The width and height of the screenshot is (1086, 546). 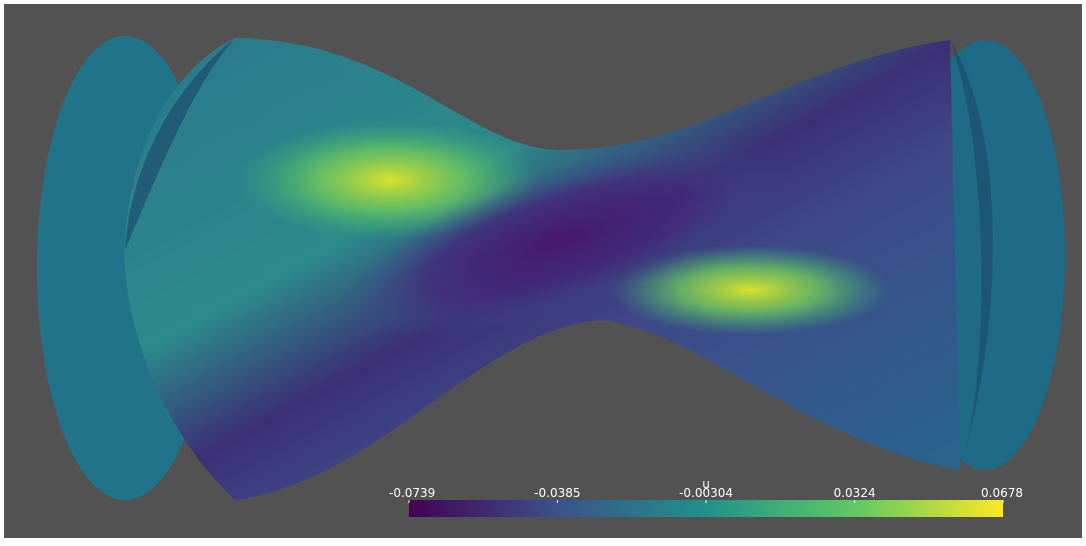 What do you see at coordinates (557, 493) in the screenshot?
I see `color-bar-tick-label: -0.0385` at bounding box center [557, 493].